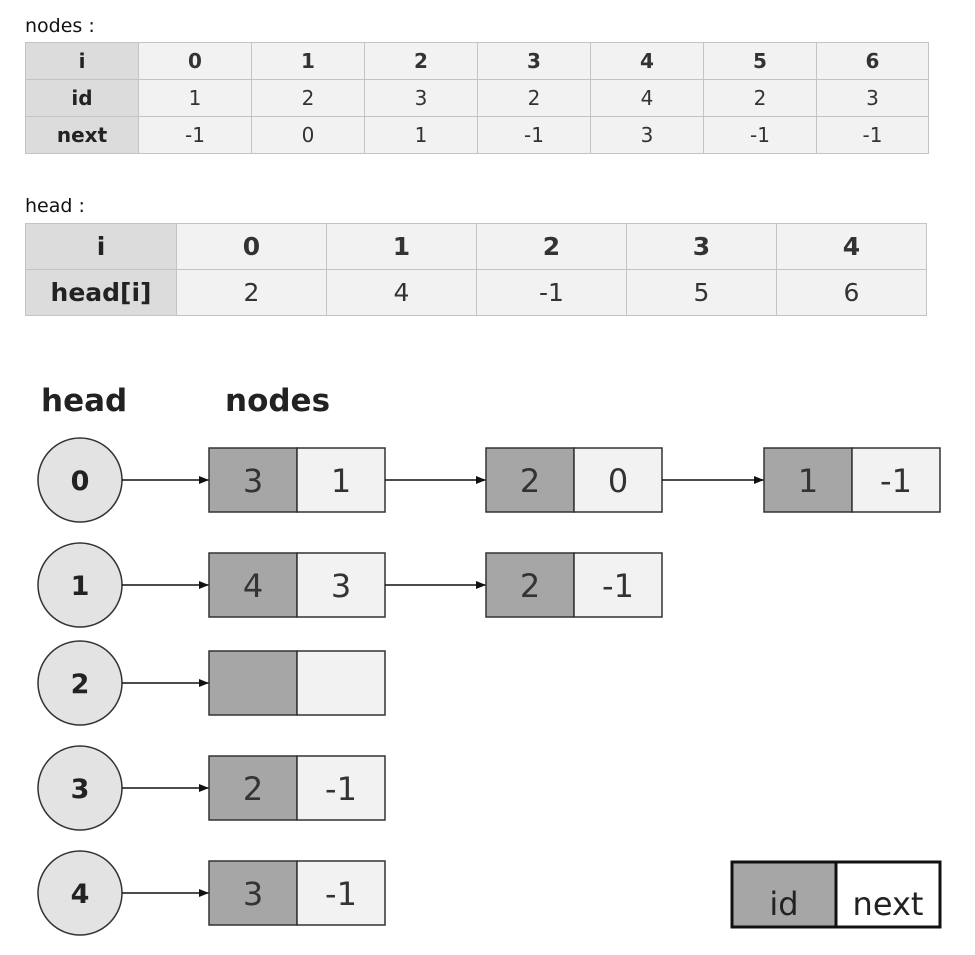 The width and height of the screenshot is (975, 955). What do you see at coordinates (851, 246) in the screenshot?
I see `head-i-cell: 4` at bounding box center [851, 246].